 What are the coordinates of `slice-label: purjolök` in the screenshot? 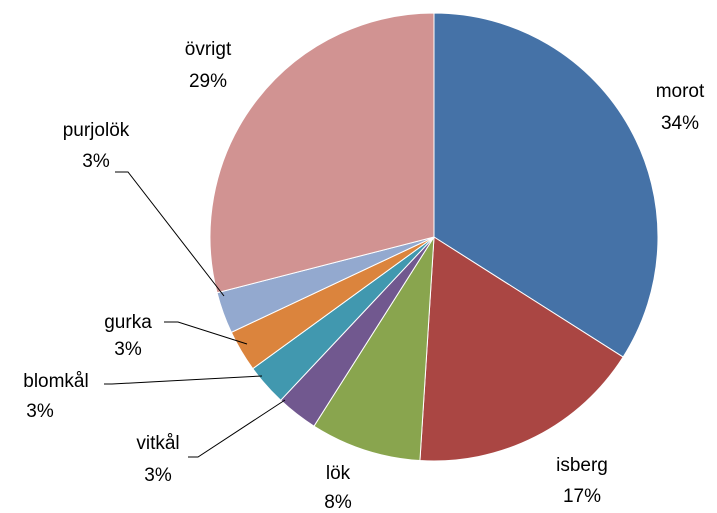 It's located at (96, 130).